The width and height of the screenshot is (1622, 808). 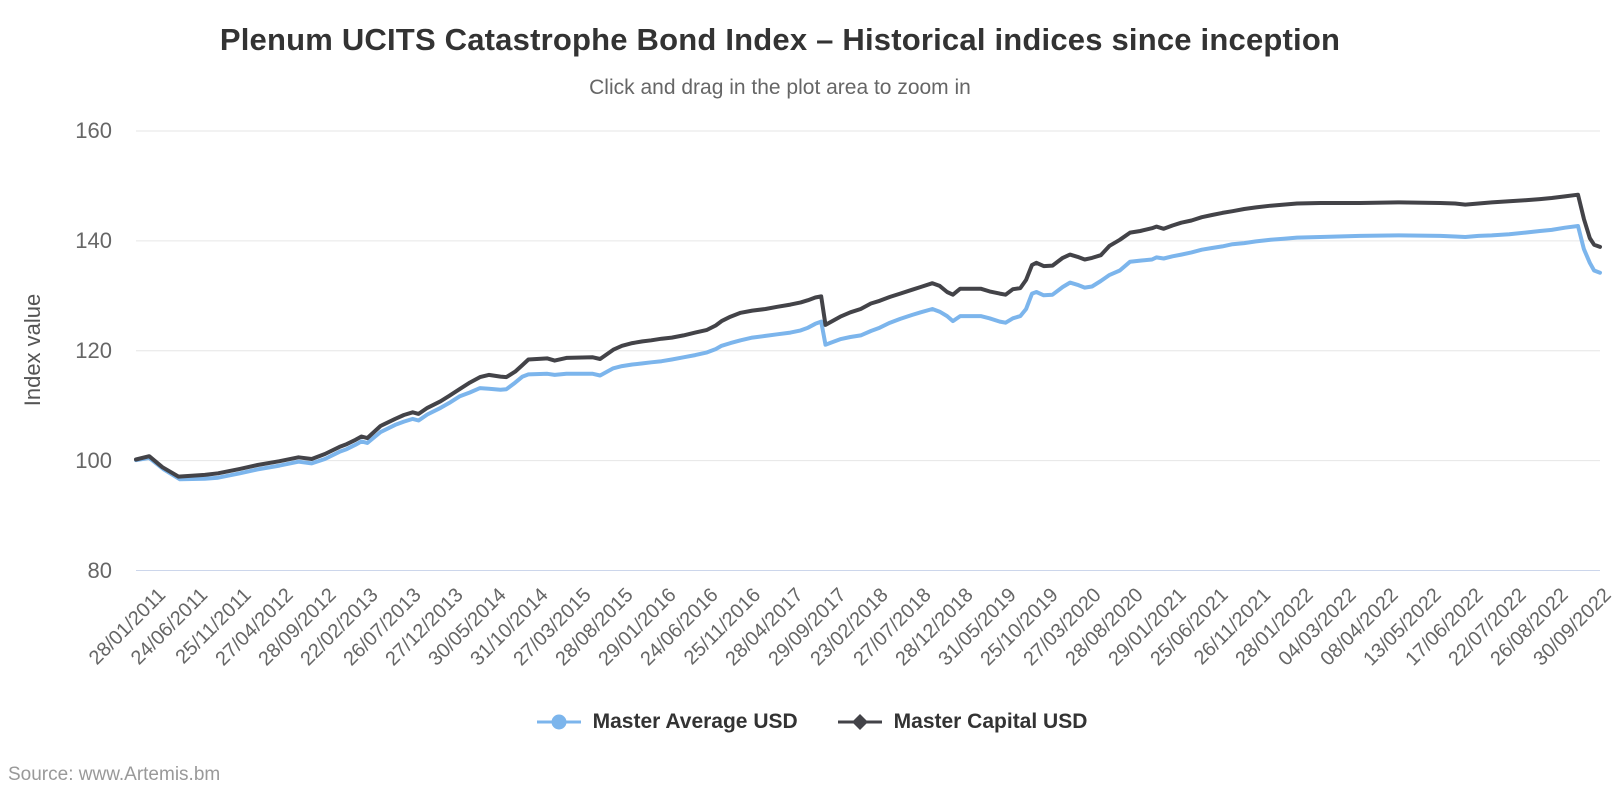 What do you see at coordinates (114, 774) in the screenshot?
I see `source-credit: Source: www.Artemis.bm` at bounding box center [114, 774].